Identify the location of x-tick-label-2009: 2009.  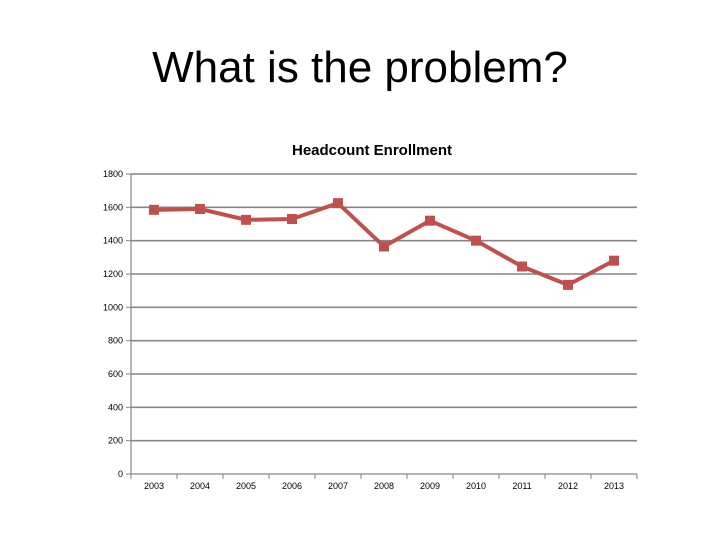
(430, 486).